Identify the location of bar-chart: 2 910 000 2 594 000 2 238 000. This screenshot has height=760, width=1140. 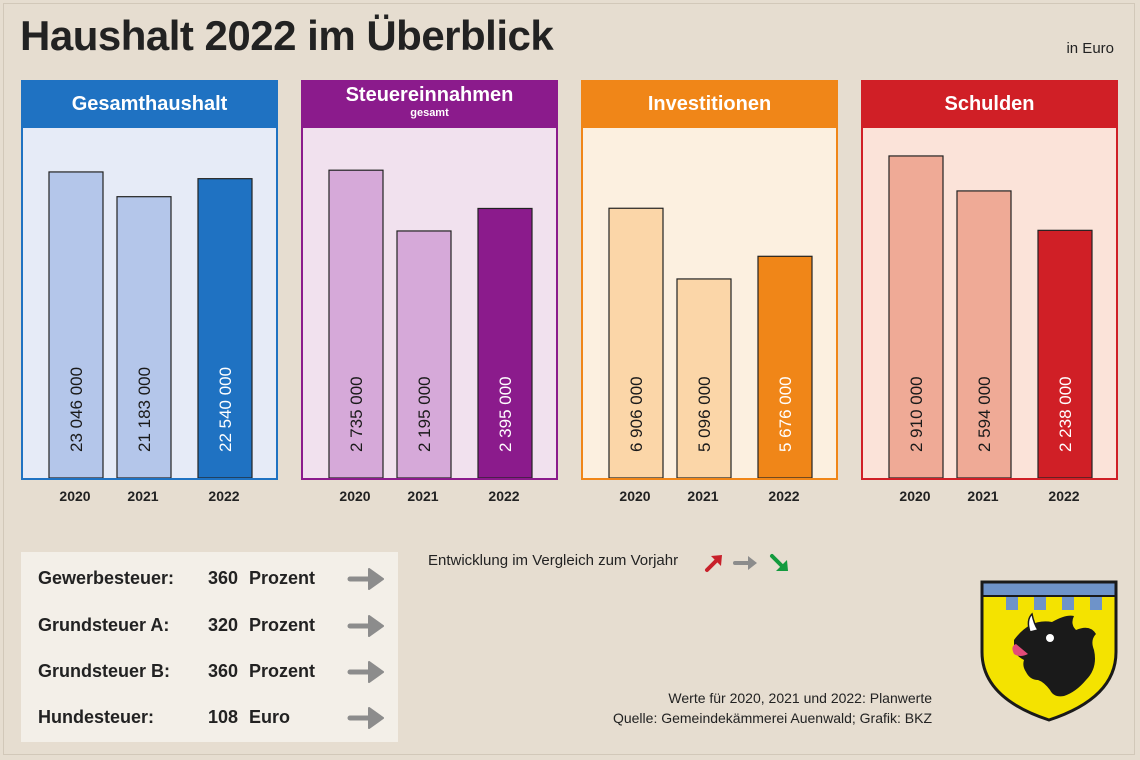
(990, 316).